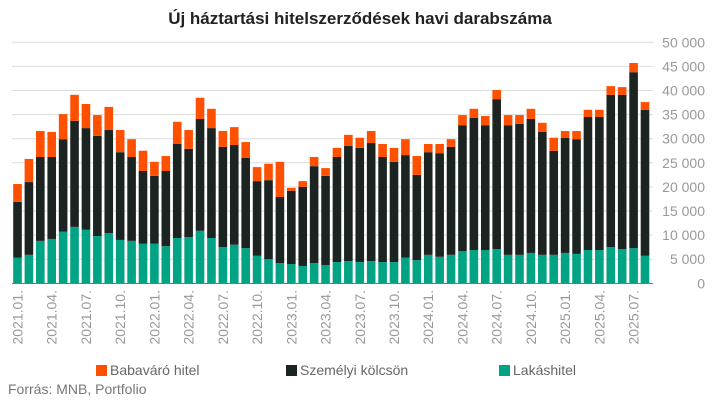  Describe the element at coordinates (701, 283) in the screenshot. I see `y-tick-label: 0` at that location.